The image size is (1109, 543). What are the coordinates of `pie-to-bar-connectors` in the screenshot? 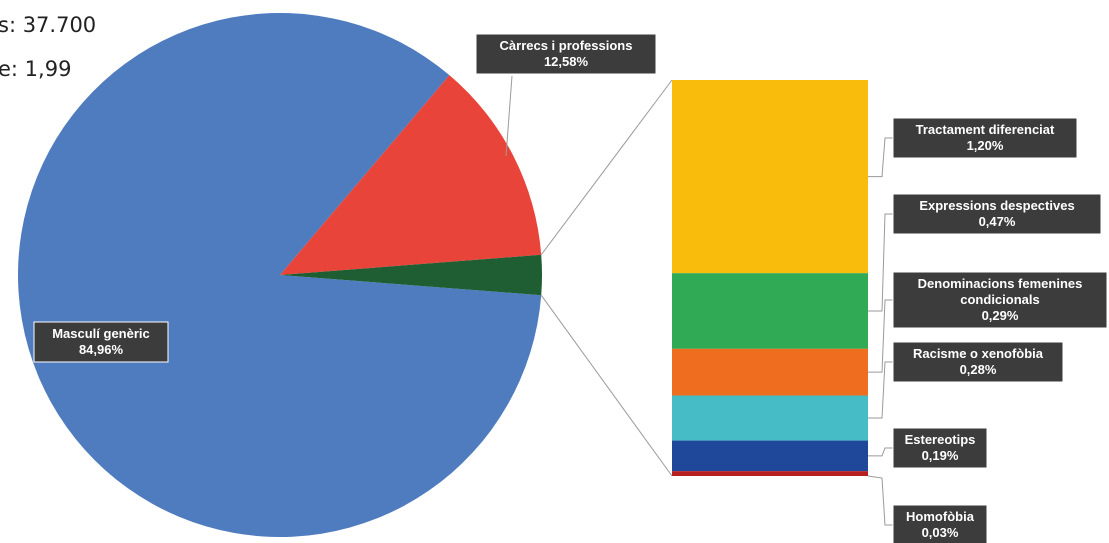 It's located at (606, 278).